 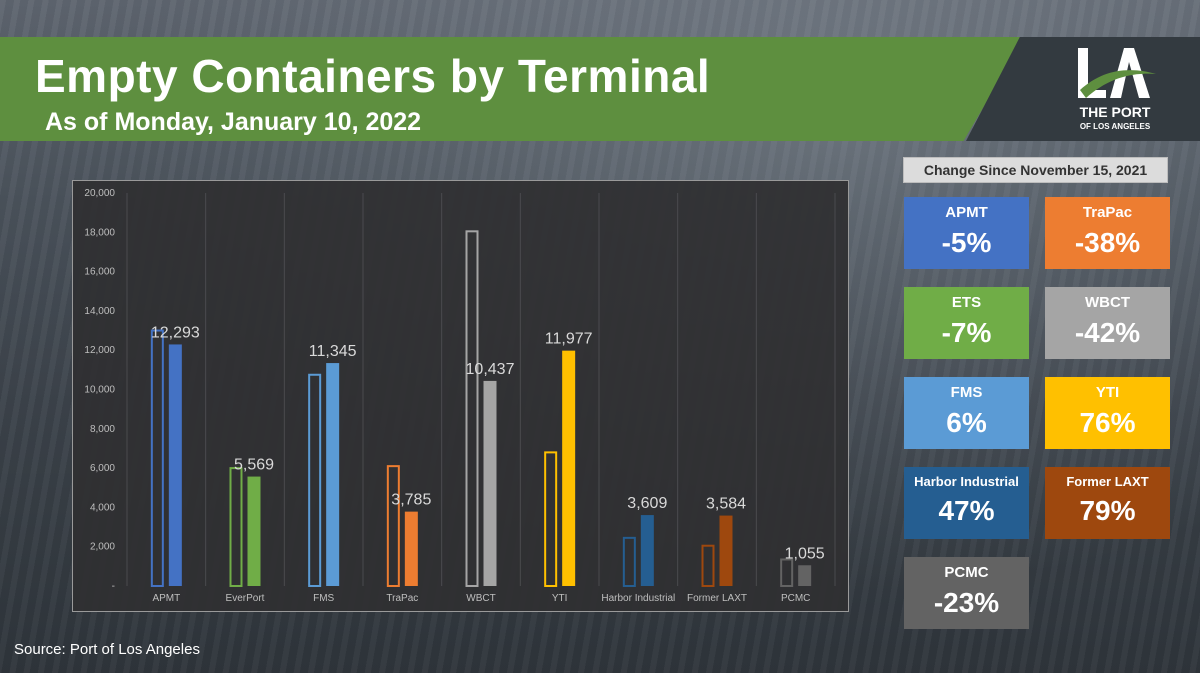 I want to click on change-card-name: PCMC, so click(x=966, y=572).